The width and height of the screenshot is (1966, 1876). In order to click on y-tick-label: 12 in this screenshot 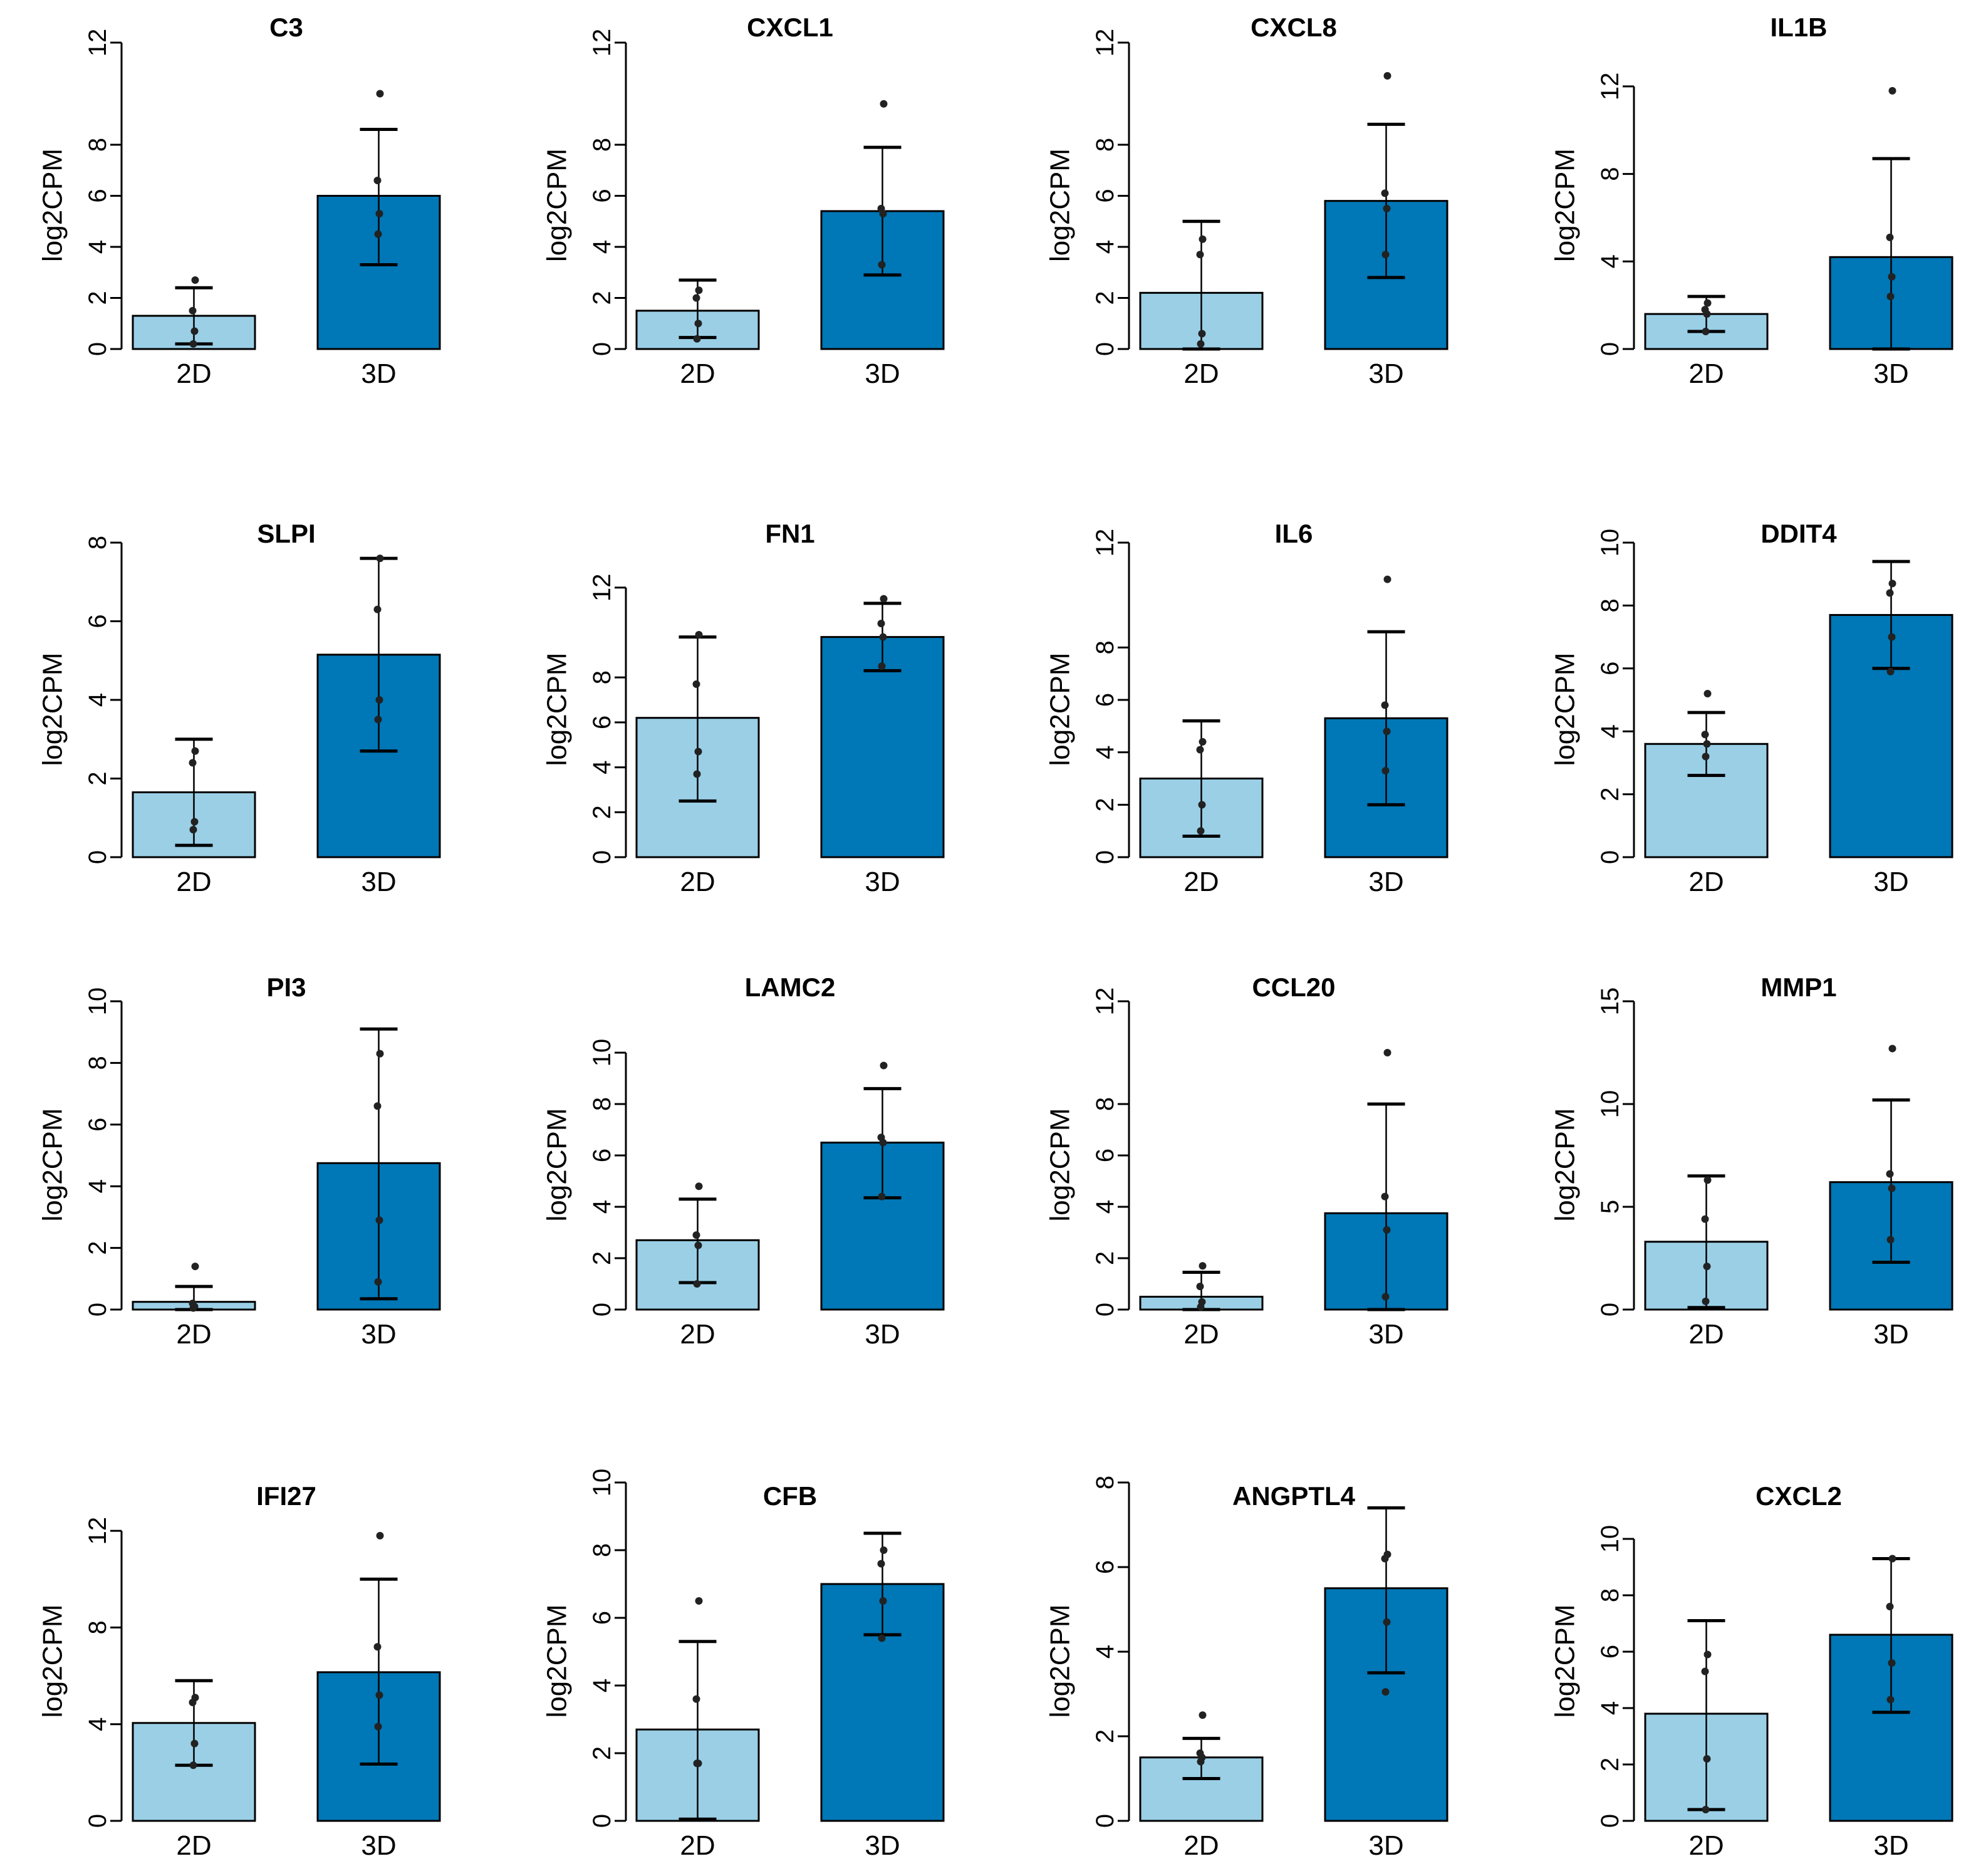, I will do `click(602, 588)`.